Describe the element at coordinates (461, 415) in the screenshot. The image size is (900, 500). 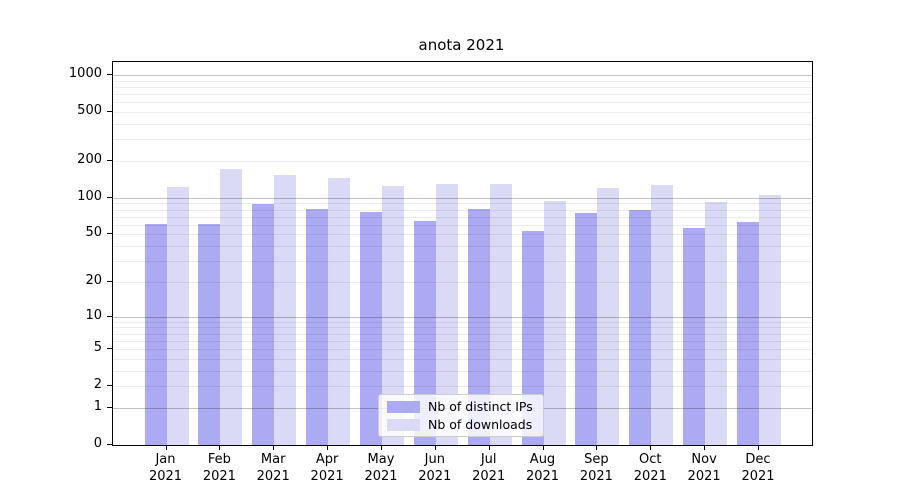
I see `legend: Nb of distinct IPs Nb of downloads` at that location.